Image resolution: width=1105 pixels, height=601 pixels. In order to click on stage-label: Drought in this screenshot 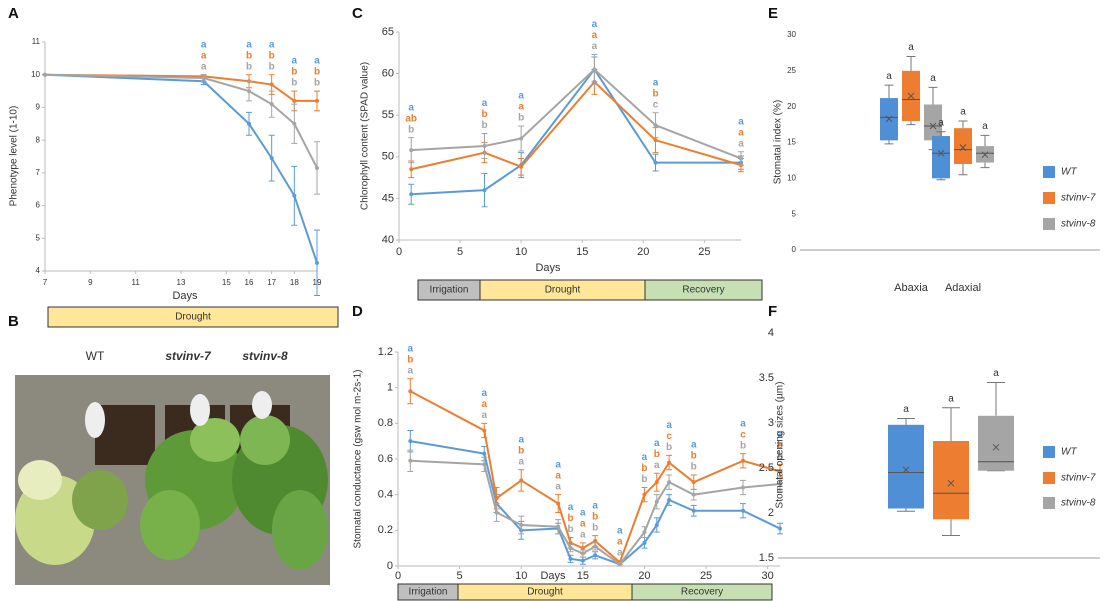, I will do `click(545, 592)`.